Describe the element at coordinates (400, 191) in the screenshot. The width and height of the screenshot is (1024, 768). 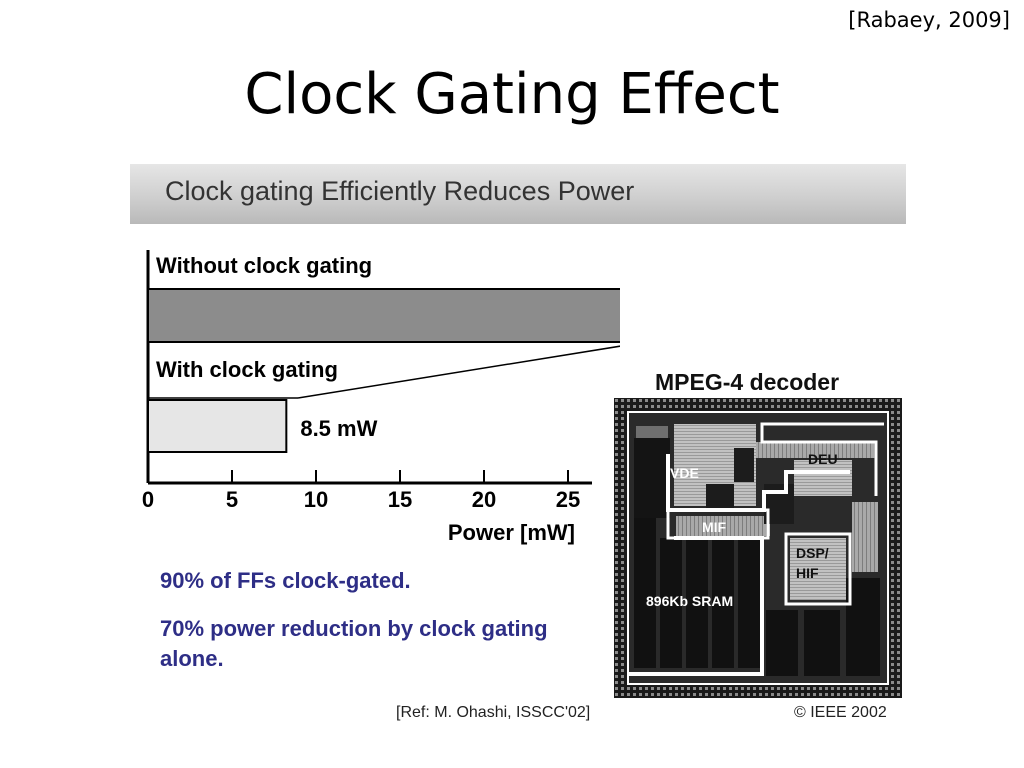
I see `banner-text: Clock gating Efficiently Reduces Power` at that location.